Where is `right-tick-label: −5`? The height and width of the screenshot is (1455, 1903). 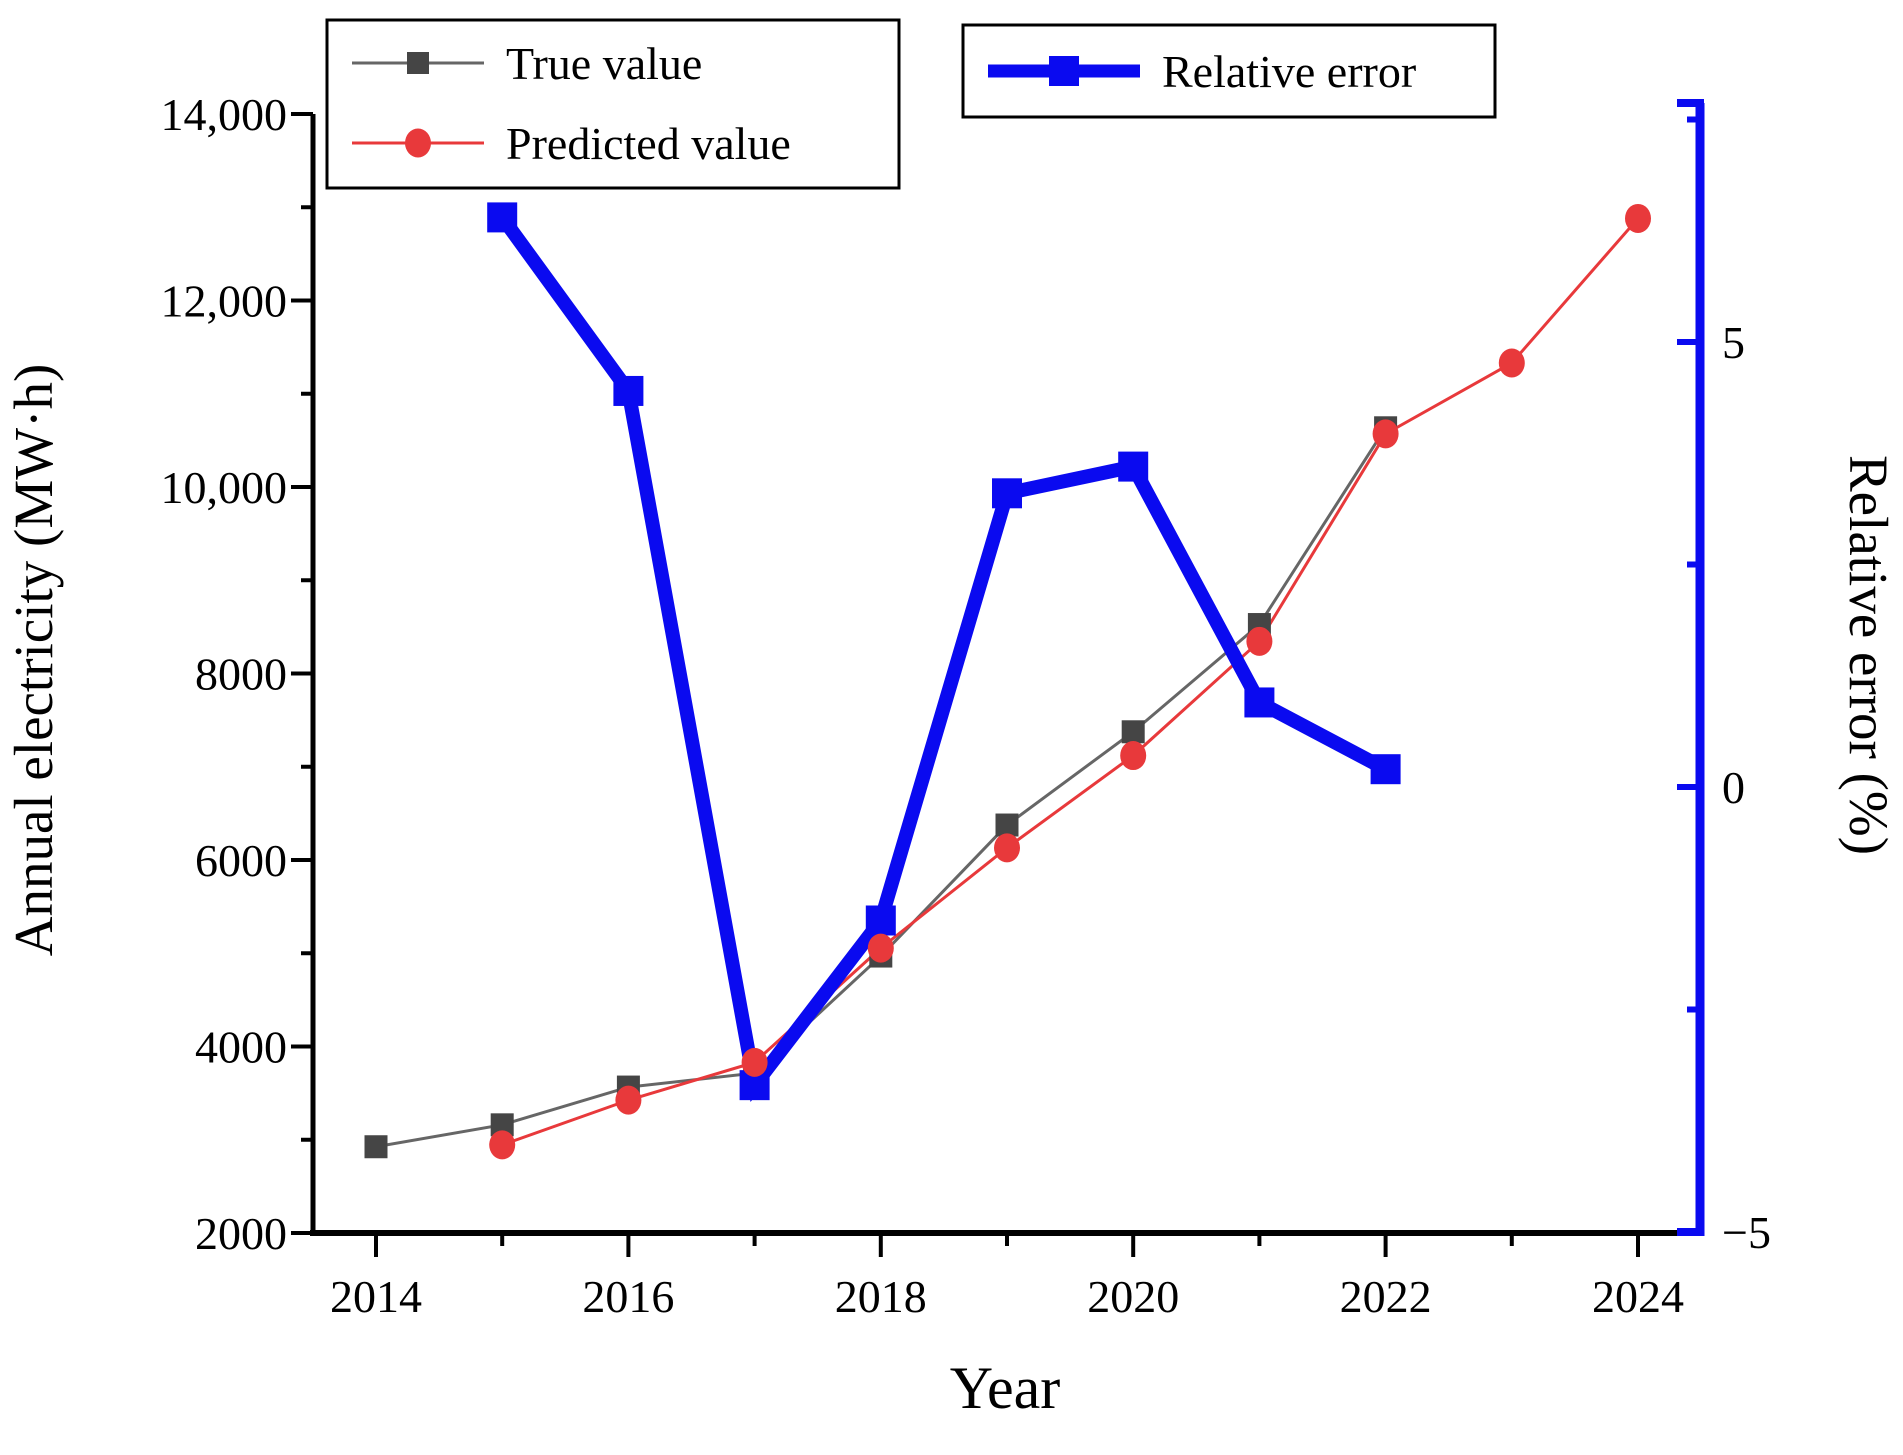 right-tick-label: −5 is located at coordinates (1746, 1232).